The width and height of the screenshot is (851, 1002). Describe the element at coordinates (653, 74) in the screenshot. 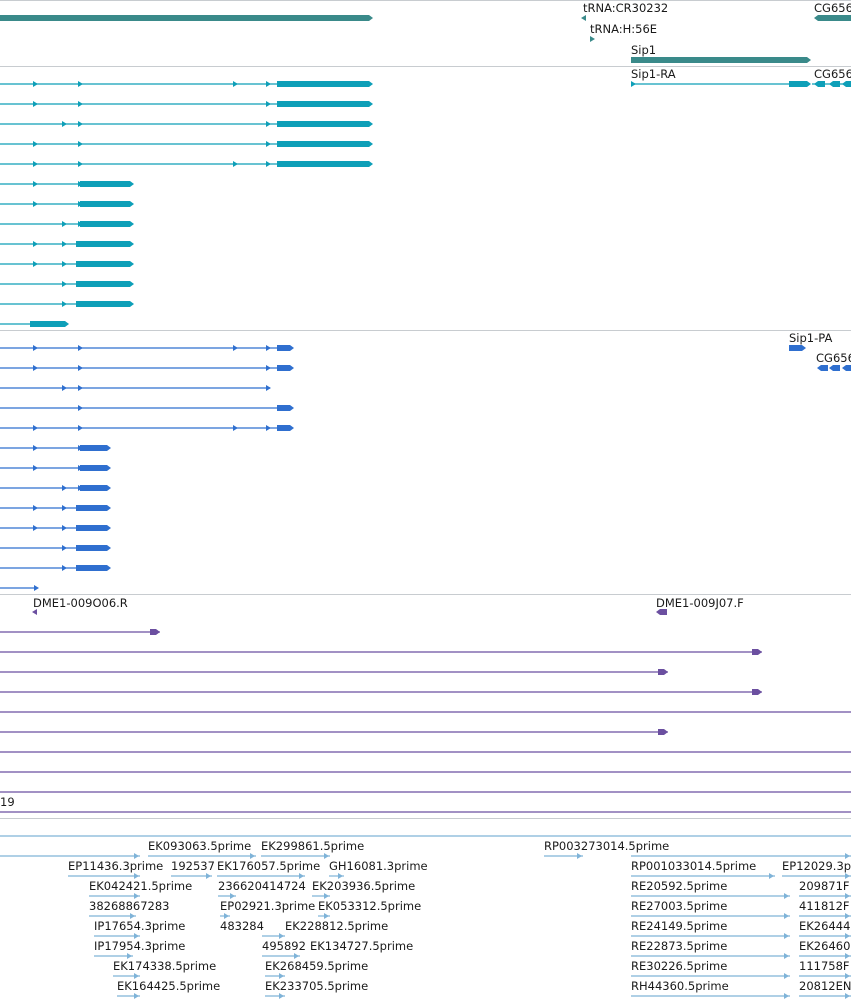

I see `mrna-label-sip1-ra: Sip1-RA` at that location.